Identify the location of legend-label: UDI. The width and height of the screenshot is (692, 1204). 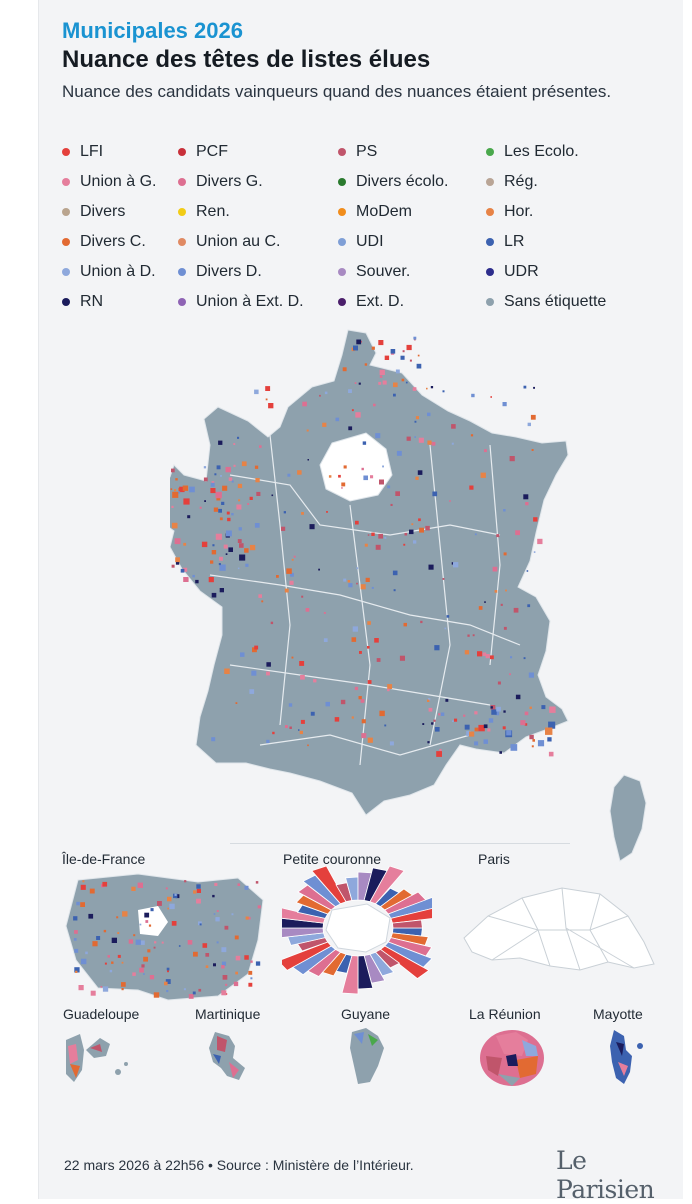
(370, 241).